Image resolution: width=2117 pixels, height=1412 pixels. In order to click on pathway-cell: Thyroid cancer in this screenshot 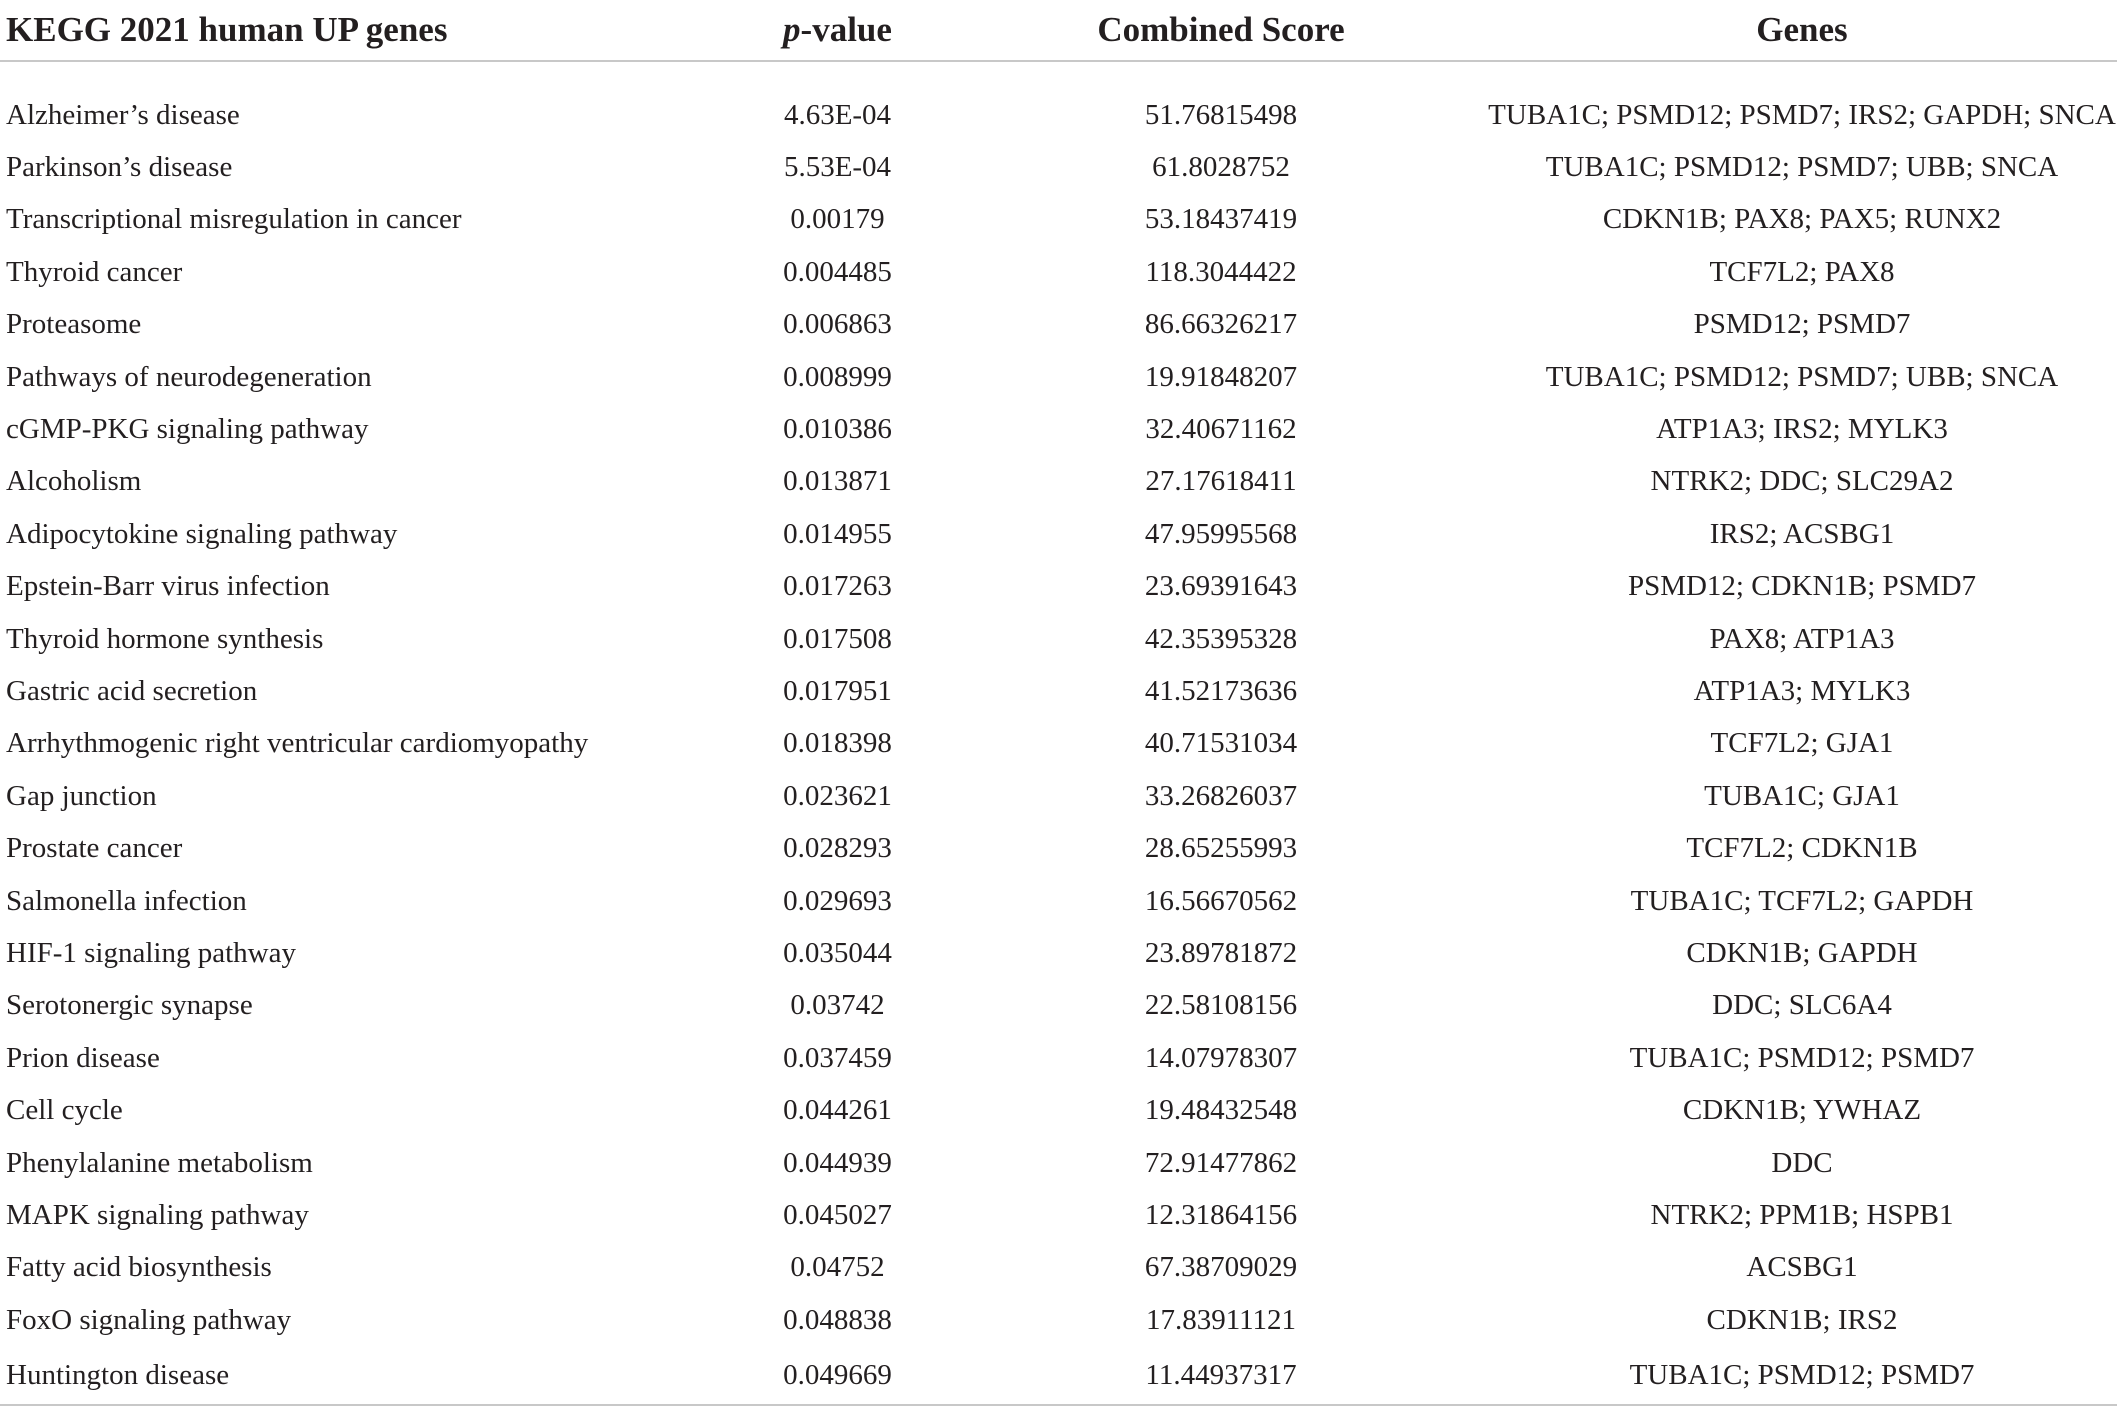, I will do `click(94, 271)`.